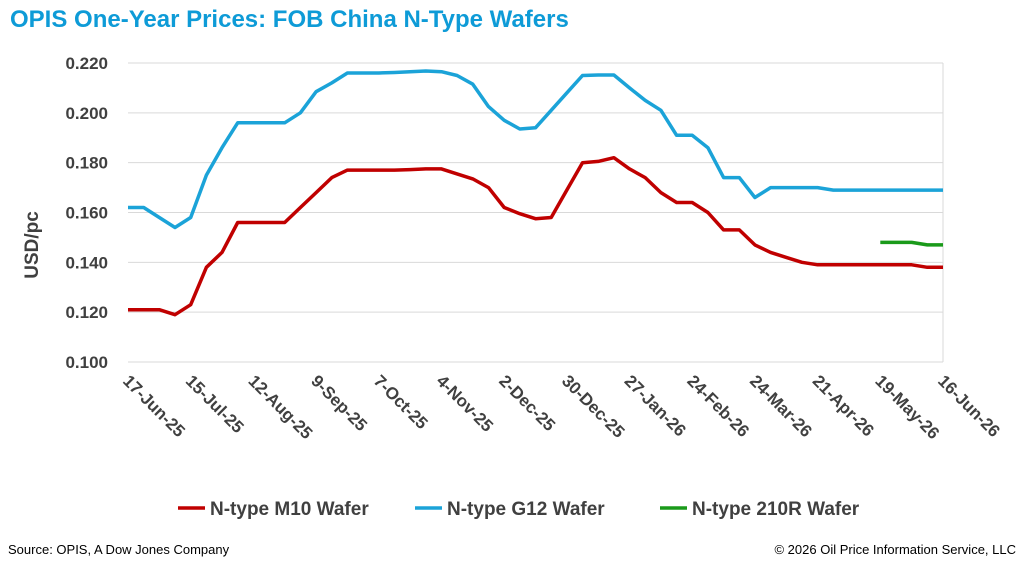 This screenshot has width=1024, height=566. What do you see at coordinates (281, 407) in the screenshot?
I see `x-tick-label: 12-Aug-25` at bounding box center [281, 407].